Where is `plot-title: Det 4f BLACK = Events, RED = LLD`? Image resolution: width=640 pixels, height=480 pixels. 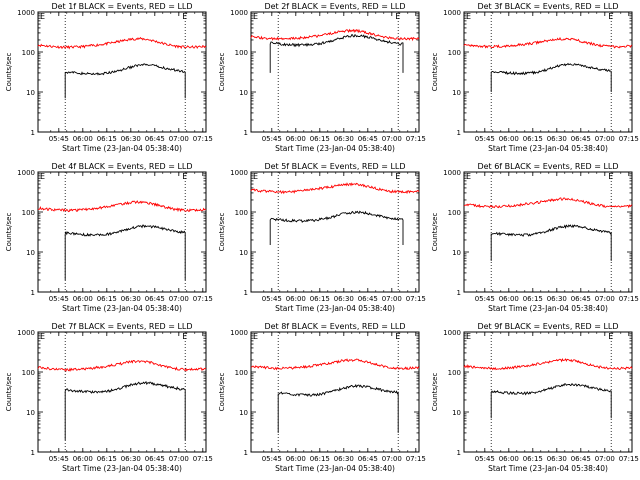
plot-title: Det 4f BLACK = Events, RED = LLD is located at coordinates (121, 166).